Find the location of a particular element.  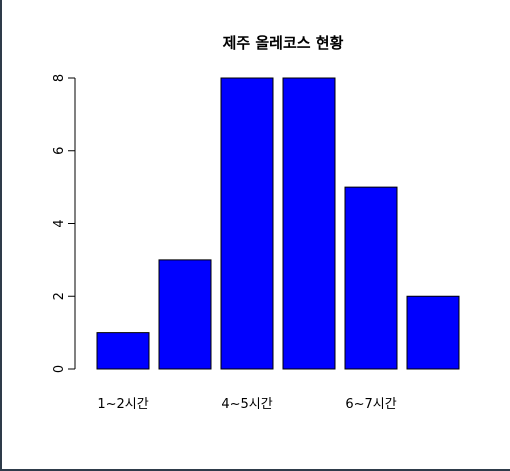

y-tick-label-3: 6 is located at coordinates (59, 151).